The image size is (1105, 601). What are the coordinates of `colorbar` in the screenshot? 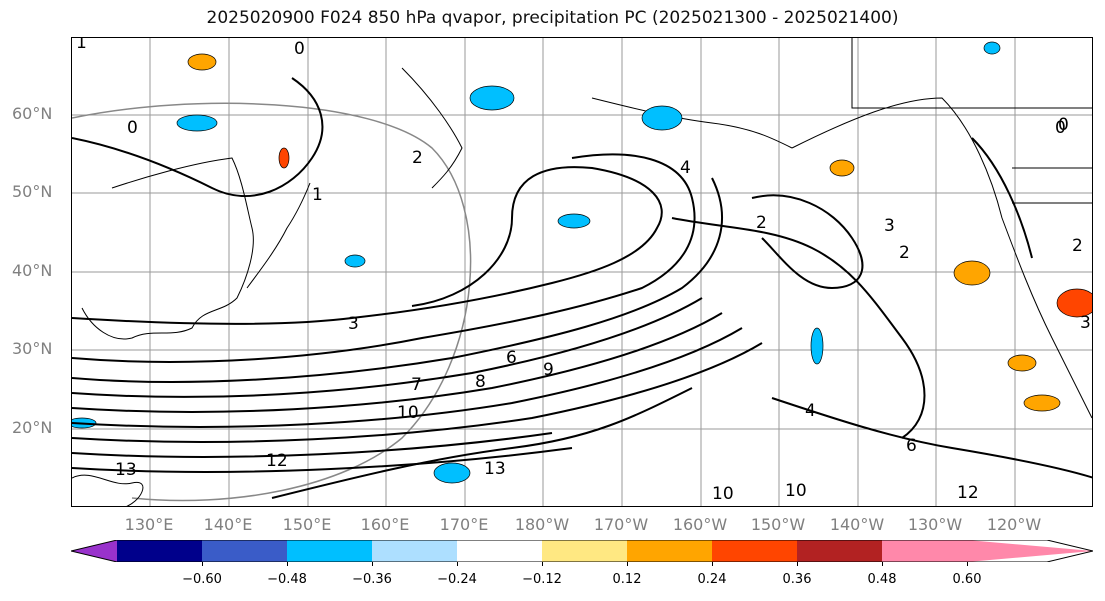 It's located at (582, 551).